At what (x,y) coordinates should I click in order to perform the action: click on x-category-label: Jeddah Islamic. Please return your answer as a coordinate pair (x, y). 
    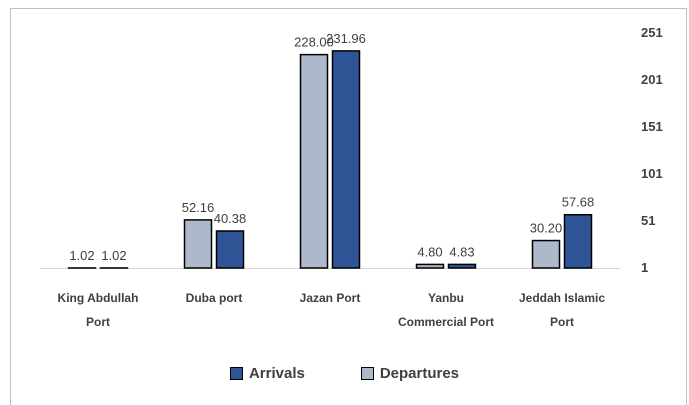
    Looking at the image, I should click on (562, 298).